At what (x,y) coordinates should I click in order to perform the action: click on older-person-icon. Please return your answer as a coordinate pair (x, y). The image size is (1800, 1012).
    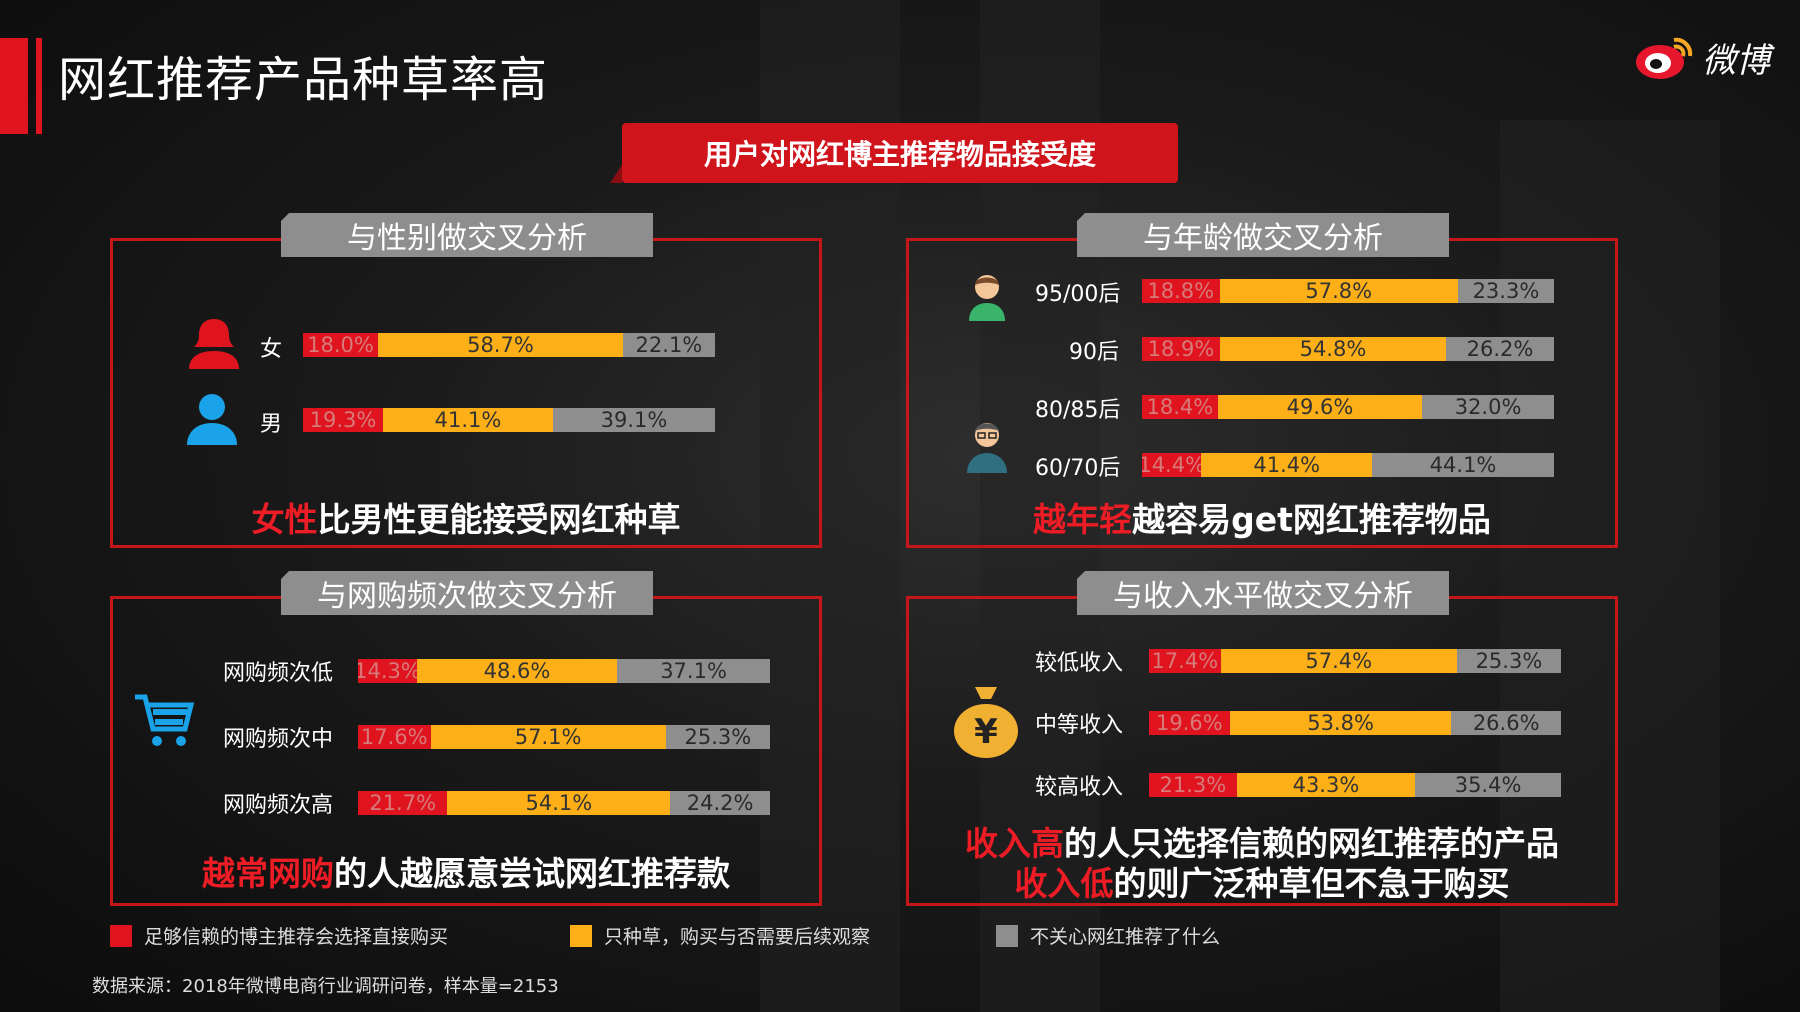
    Looking at the image, I should click on (987, 448).